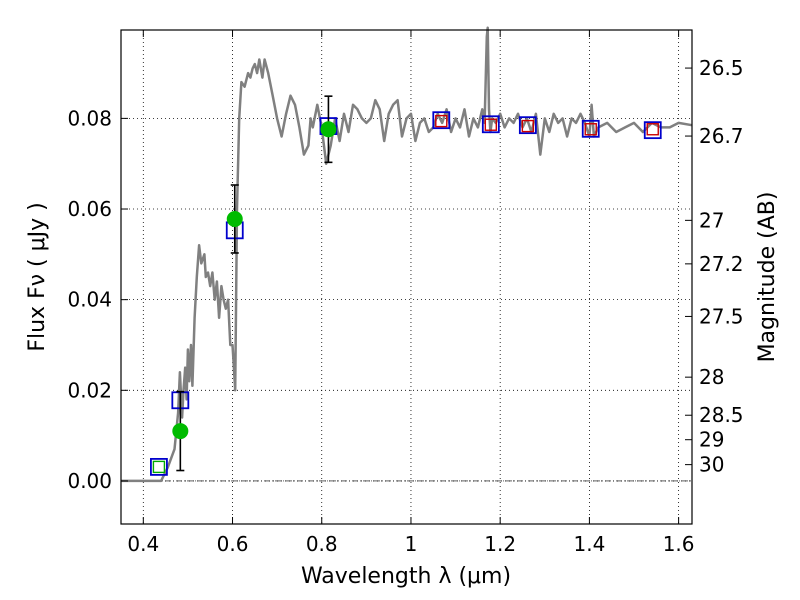 The height and width of the screenshot is (600, 800). I want to click on mag-tick-label: 29, so click(711, 440).